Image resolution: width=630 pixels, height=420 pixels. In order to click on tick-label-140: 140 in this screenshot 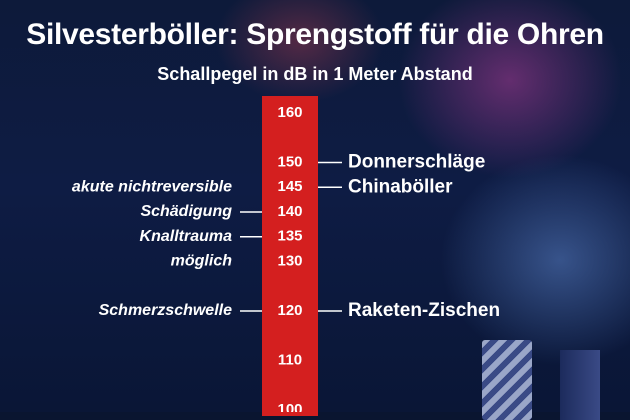, I will do `click(289, 211)`.